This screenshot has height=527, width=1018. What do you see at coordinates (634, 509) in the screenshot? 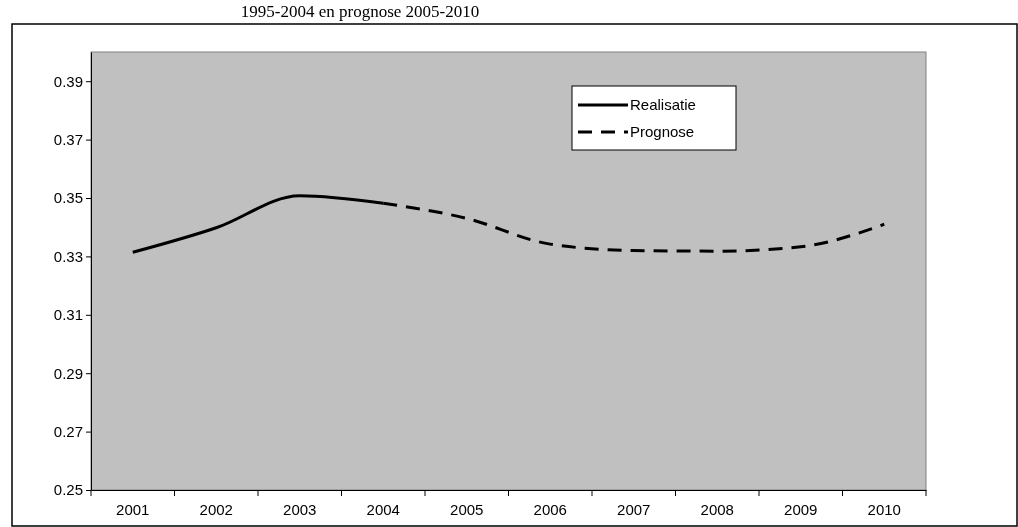
I see `x-tick-label: 2007` at bounding box center [634, 509].